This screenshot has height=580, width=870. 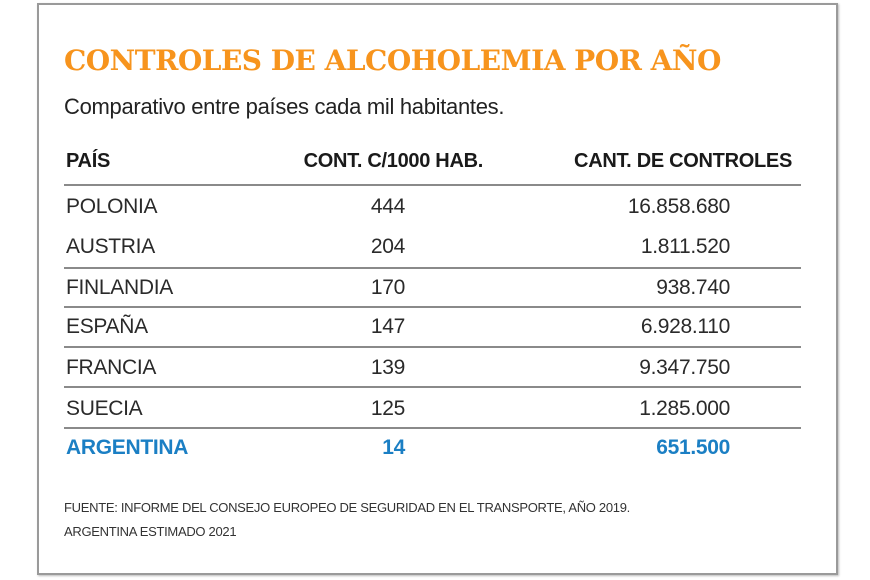 I want to click on column-header-per-1000: CONT. C/1000 HAB., so click(x=393, y=161).